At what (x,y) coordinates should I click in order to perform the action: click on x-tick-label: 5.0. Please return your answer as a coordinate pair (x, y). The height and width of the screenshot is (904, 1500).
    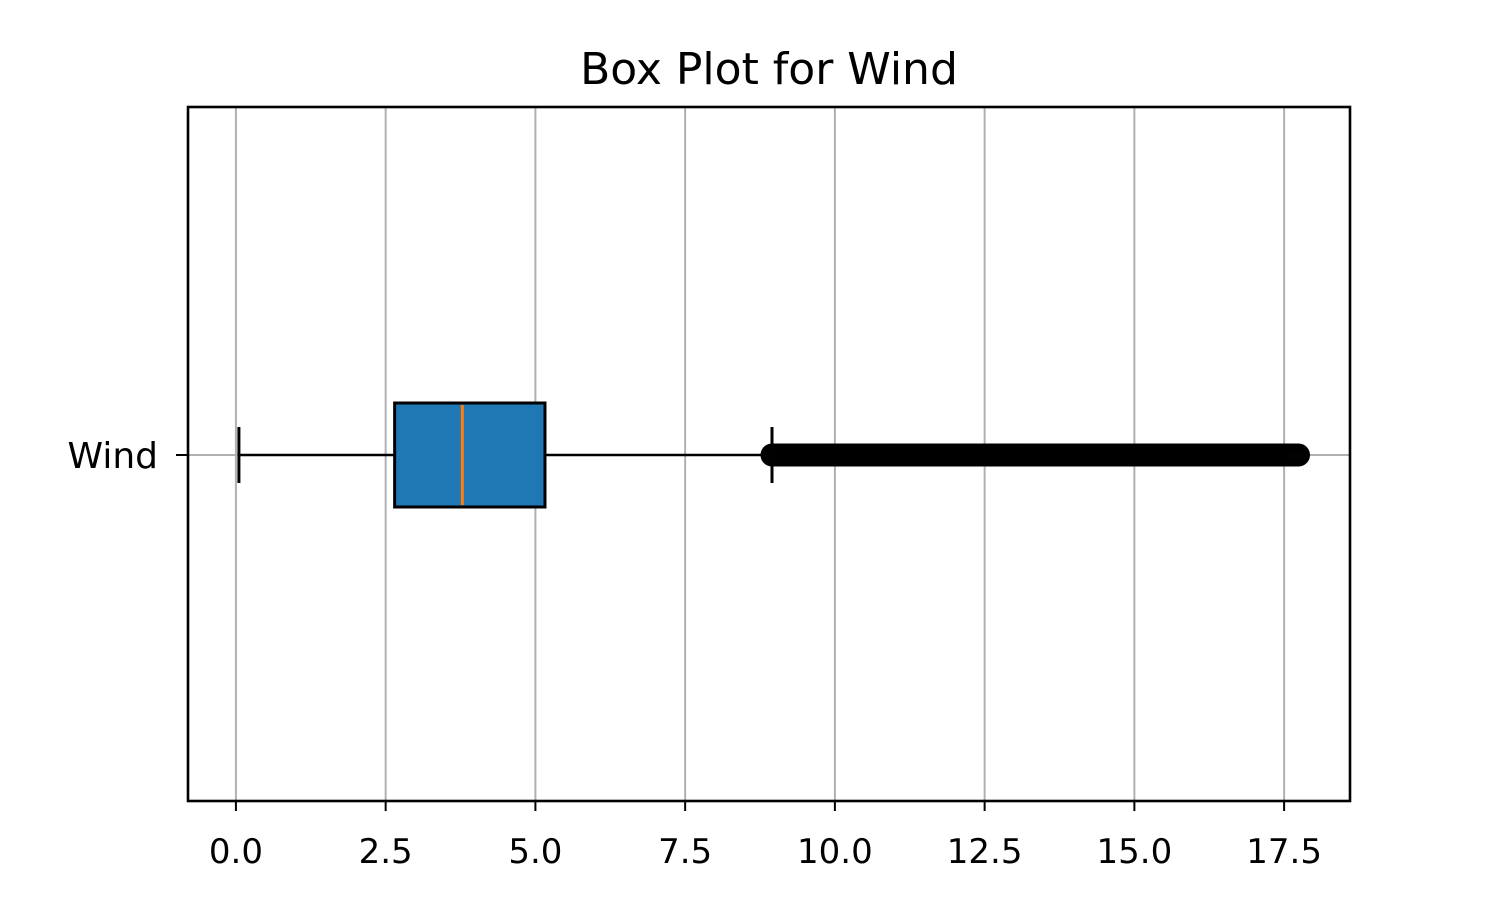
    Looking at the image, I should click on (535, 852).